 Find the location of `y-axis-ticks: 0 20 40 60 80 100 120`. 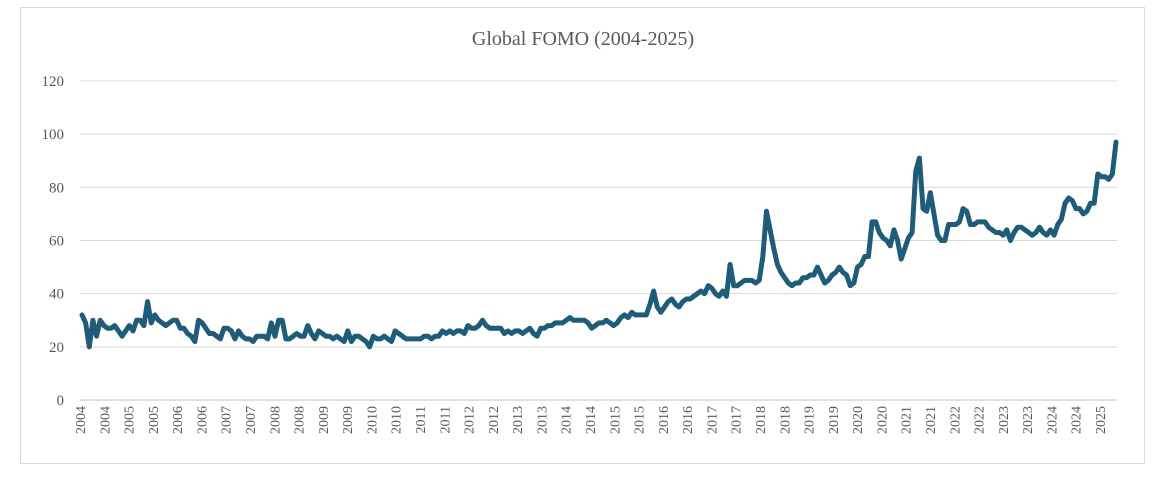

y-axis-ticks: 0 20 40 60 80 100 120 is located at coordinates (53, 241).